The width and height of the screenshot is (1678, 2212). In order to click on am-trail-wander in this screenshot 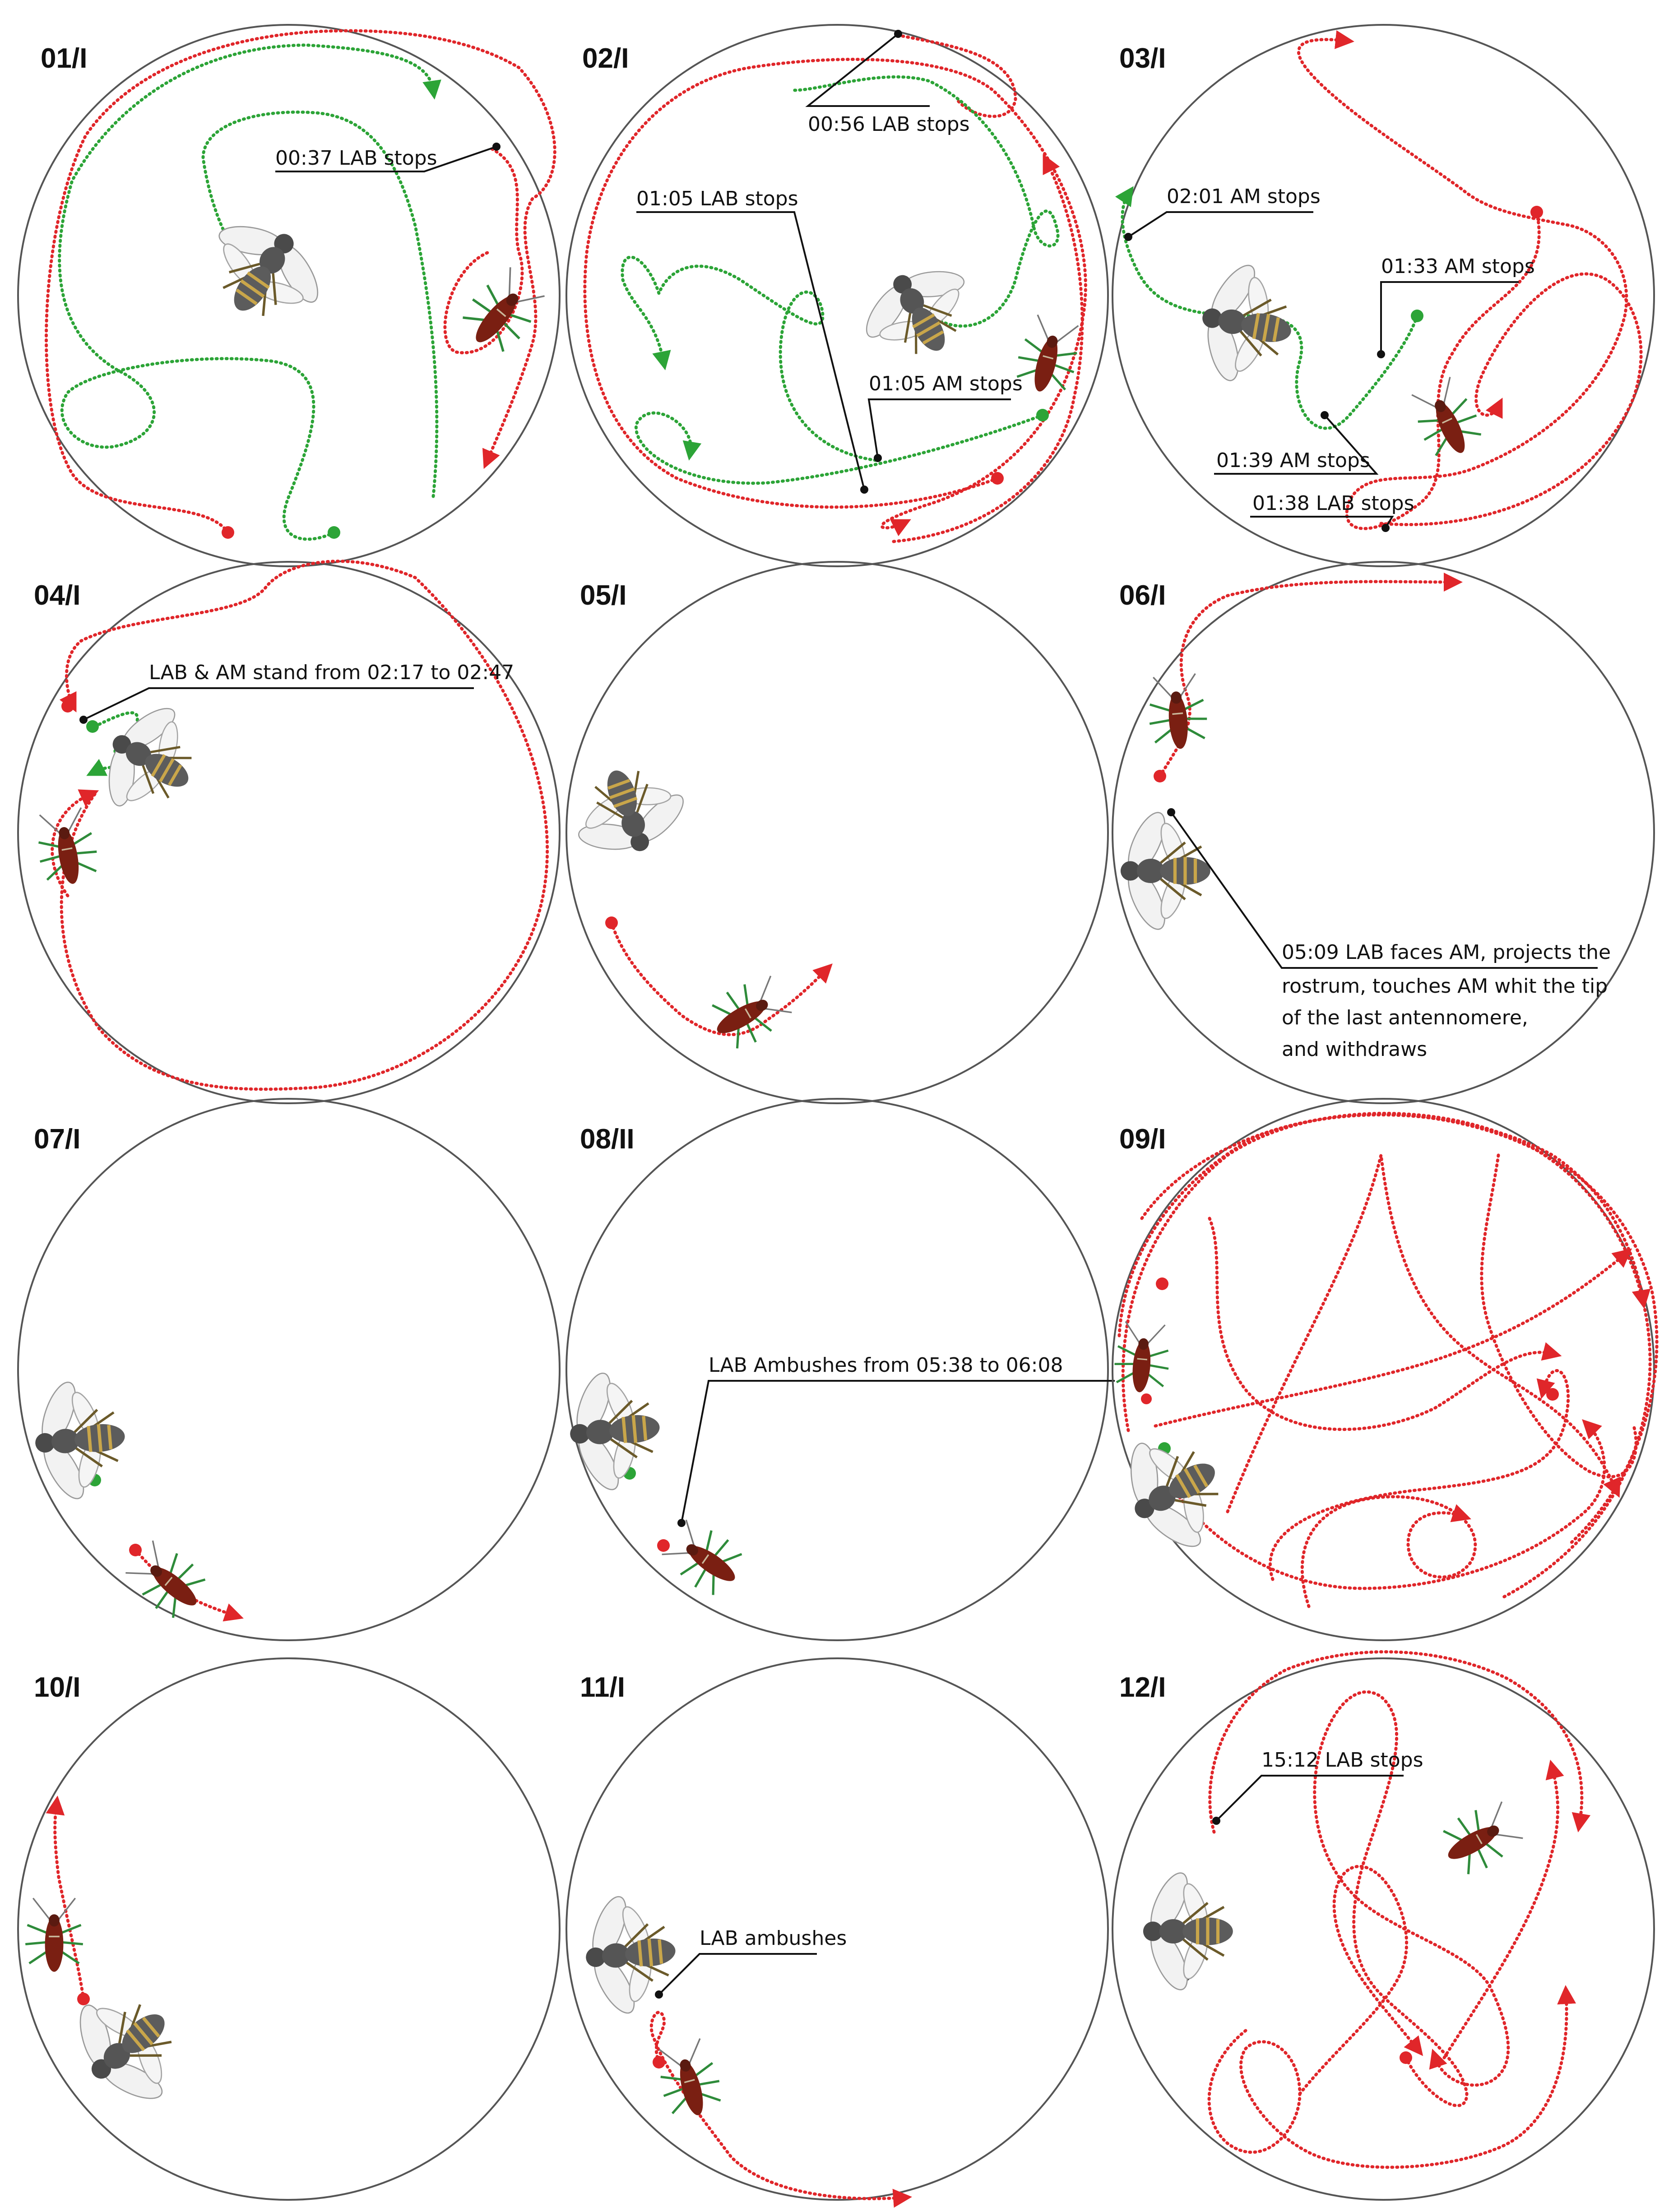, I will do `click(749, 358)`.